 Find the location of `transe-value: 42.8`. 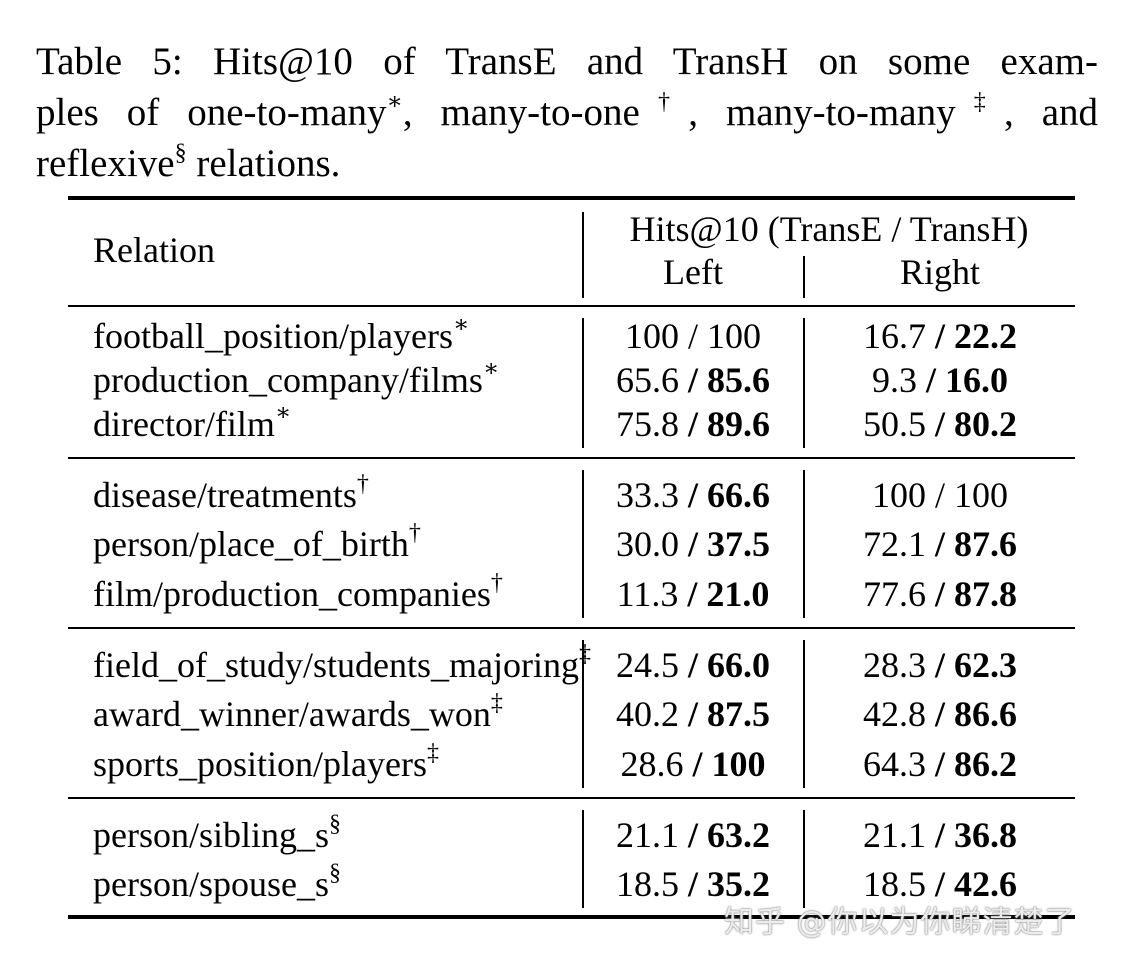

transe-value: 42.8 is located at coordinates (894, 714).